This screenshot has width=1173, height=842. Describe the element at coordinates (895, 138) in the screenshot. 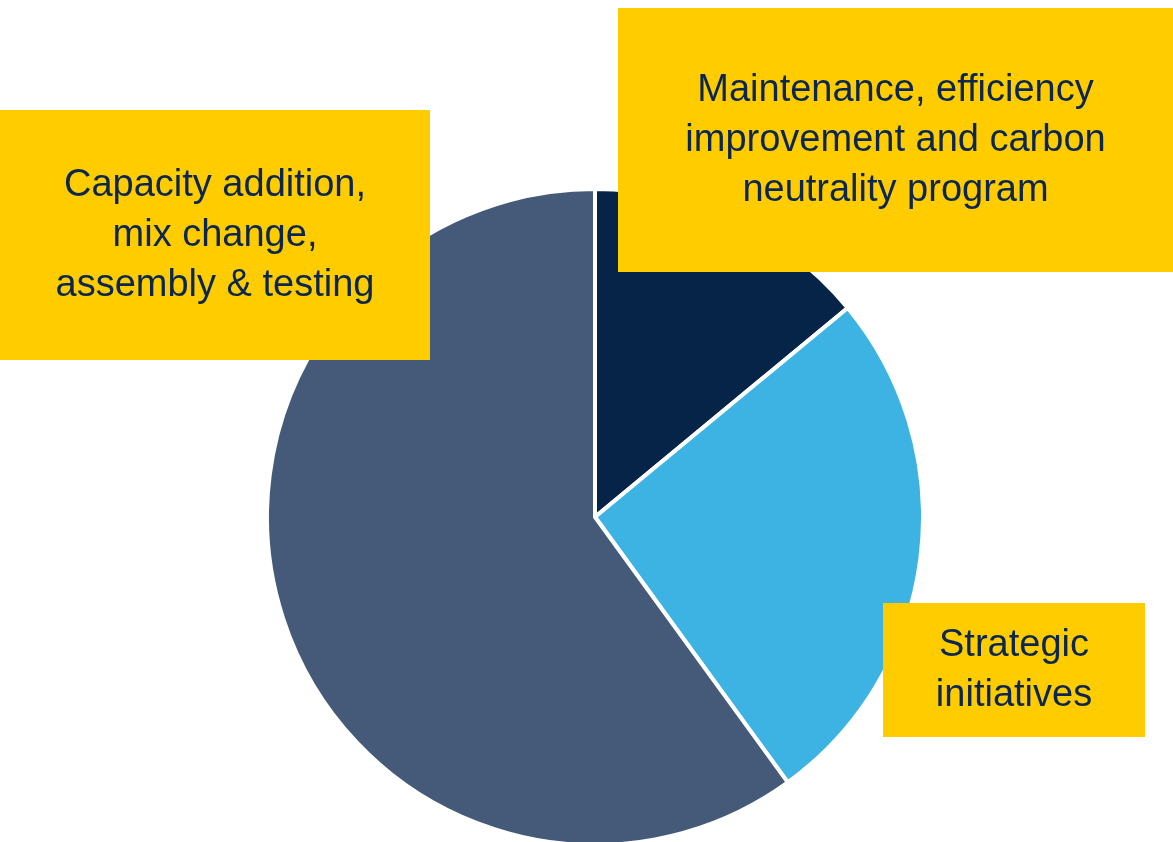

I see `slice-label: Maintenance, efficiency improvement and carbon neutrality program` at that location.